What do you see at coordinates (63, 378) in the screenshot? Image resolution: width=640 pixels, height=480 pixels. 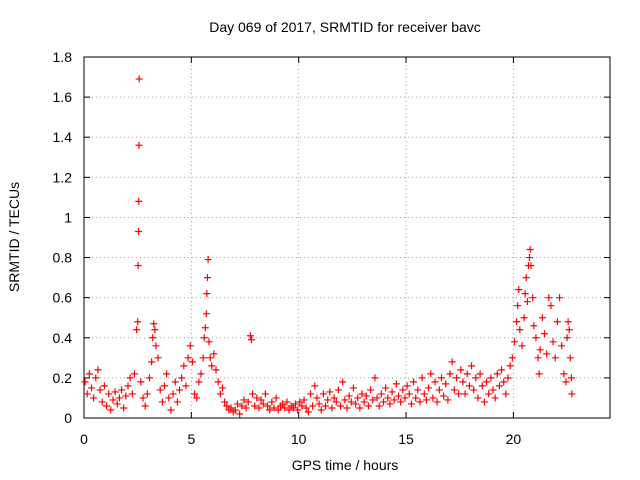 I see `y-tick-label: 0.2` at bounding box center [63, 378].